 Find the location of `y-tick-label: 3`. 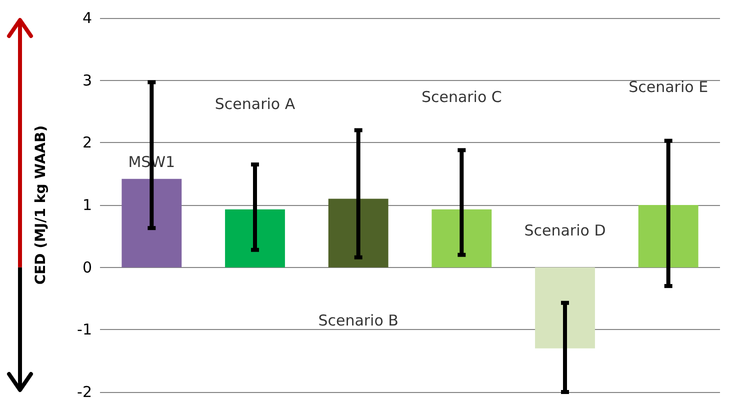

y-tick-label: 3 is located at coordinates (87, 80).